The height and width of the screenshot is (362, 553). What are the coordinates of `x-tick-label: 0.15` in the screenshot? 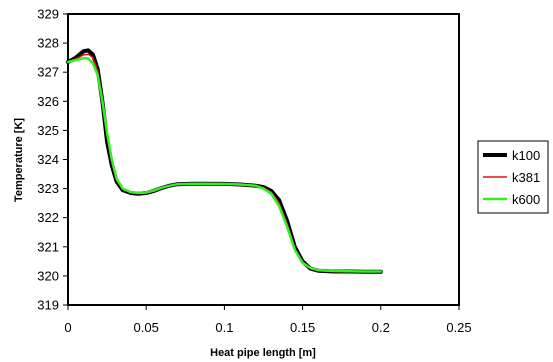 It's located at (302, 327).